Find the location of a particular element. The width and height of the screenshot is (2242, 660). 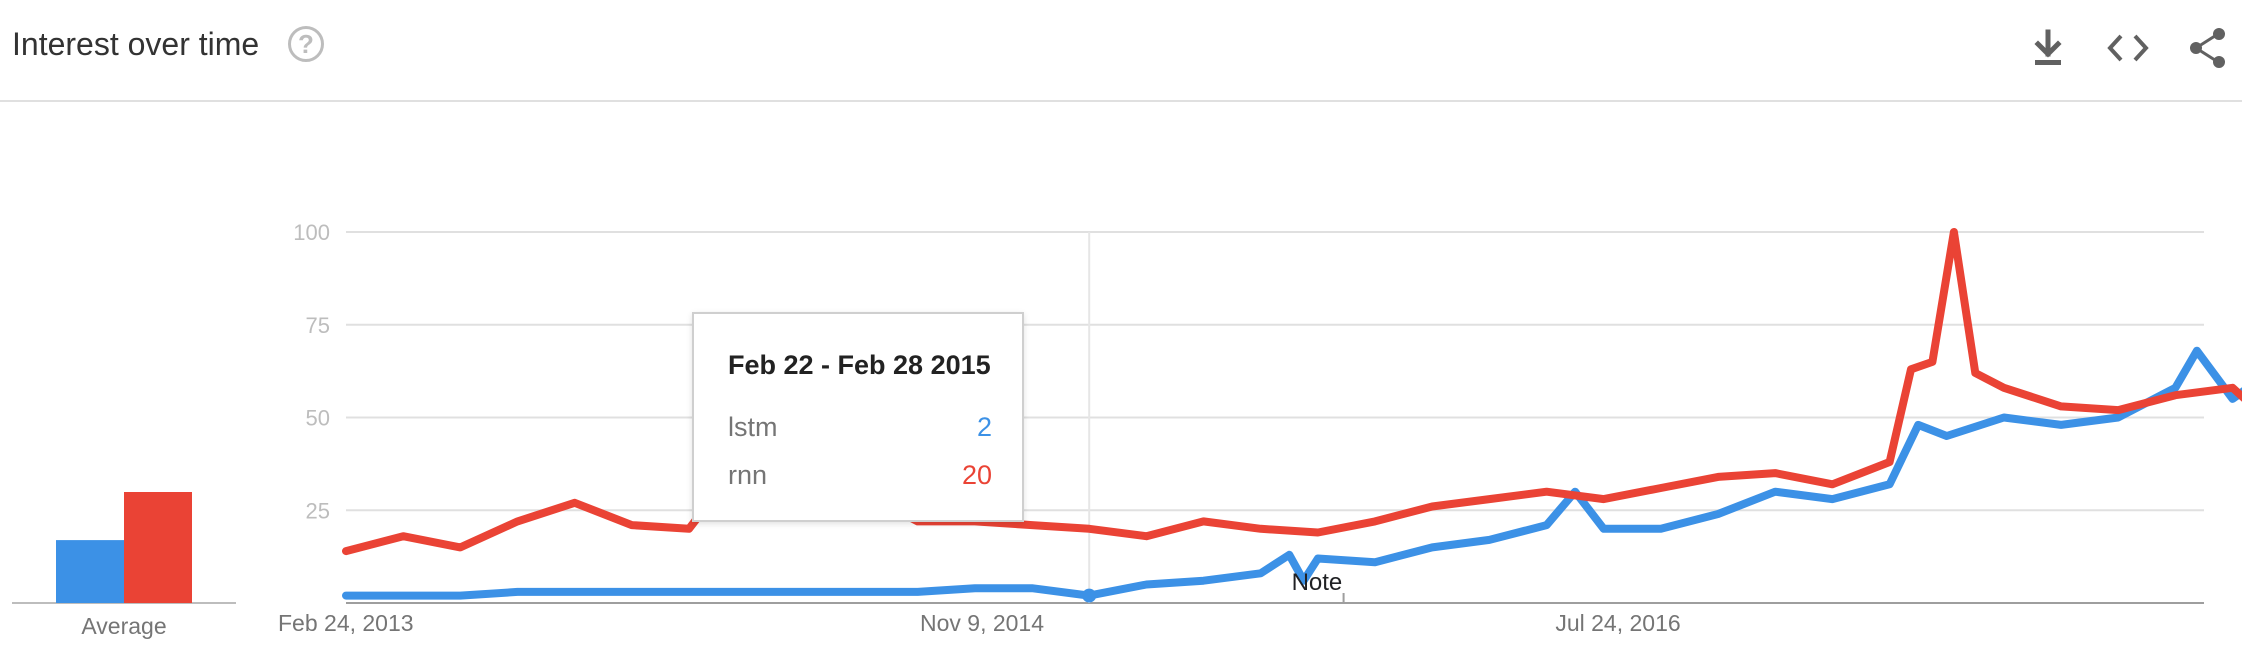

help-icon: ? is located at coordinates (306, 44).